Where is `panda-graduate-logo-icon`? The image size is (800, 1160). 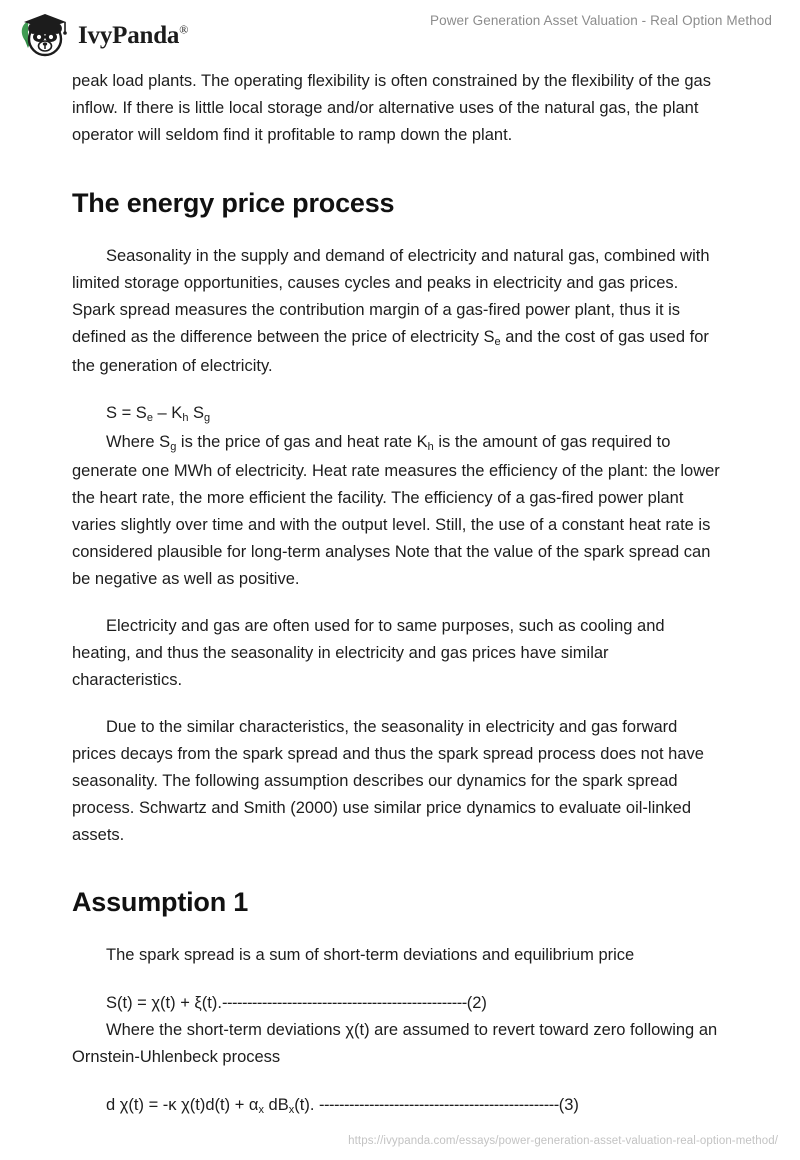 panda-graduate-logo-icon is located at coordinates (44, 35).